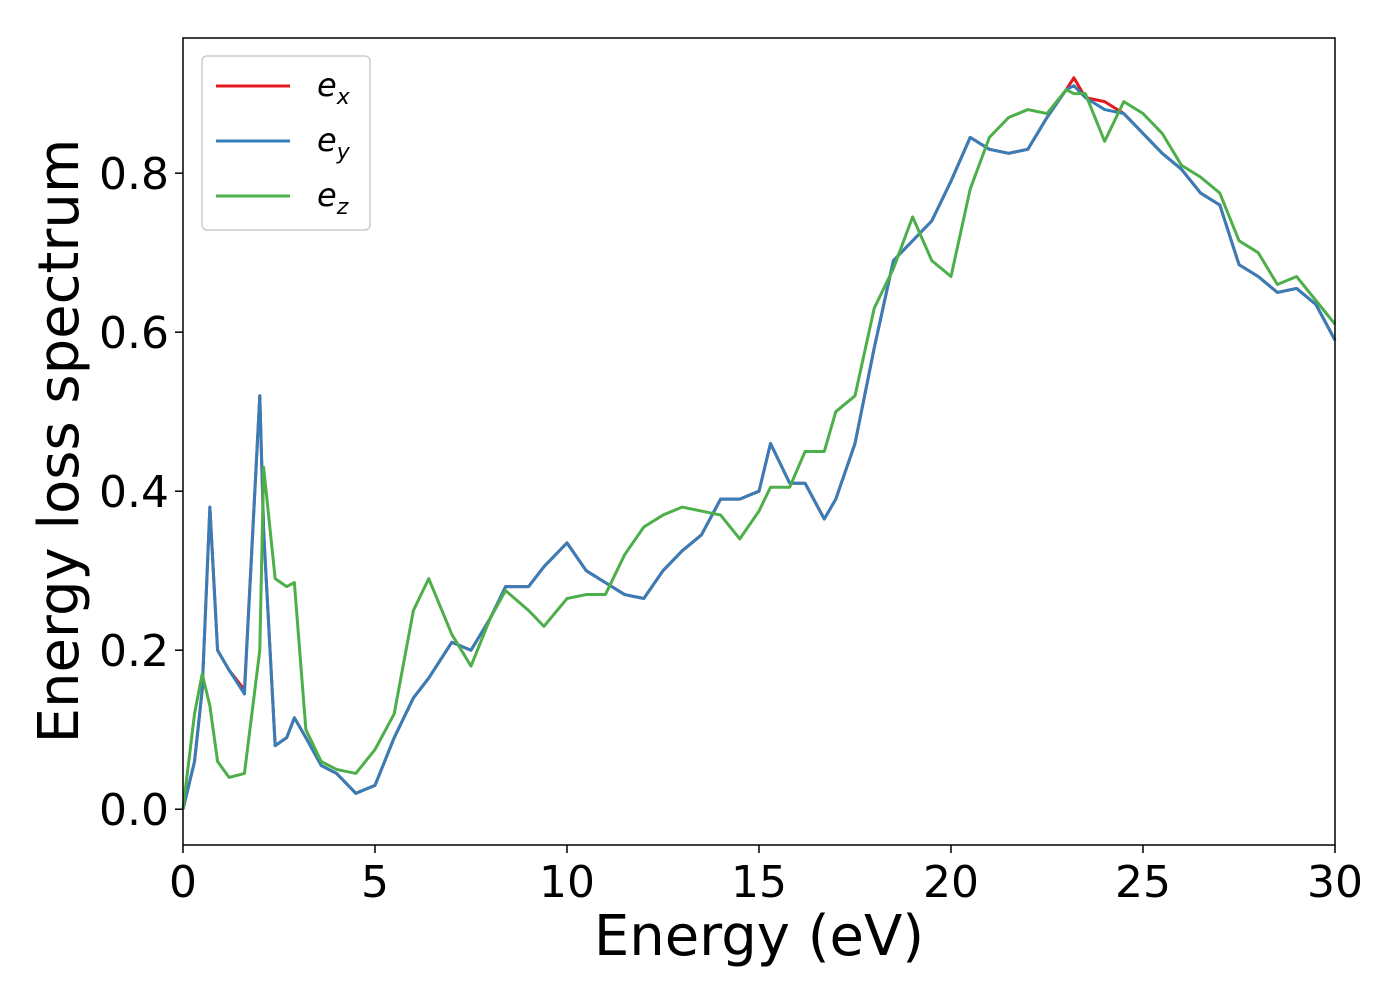  Describe the element at coordinates (134, 492) in the screenshot. I see `y-tick-label: 0.4` at that location.